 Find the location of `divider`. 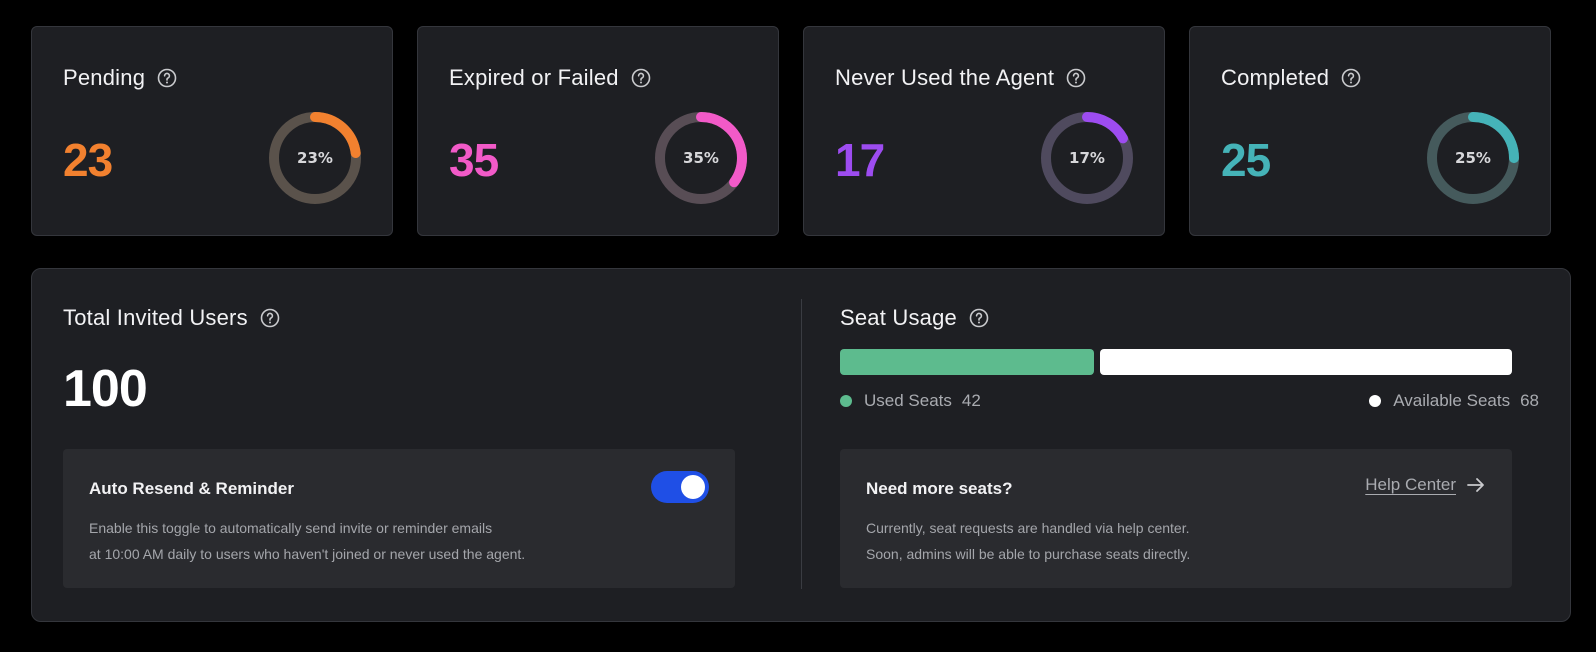

divider is located at coordinates (801, 444).